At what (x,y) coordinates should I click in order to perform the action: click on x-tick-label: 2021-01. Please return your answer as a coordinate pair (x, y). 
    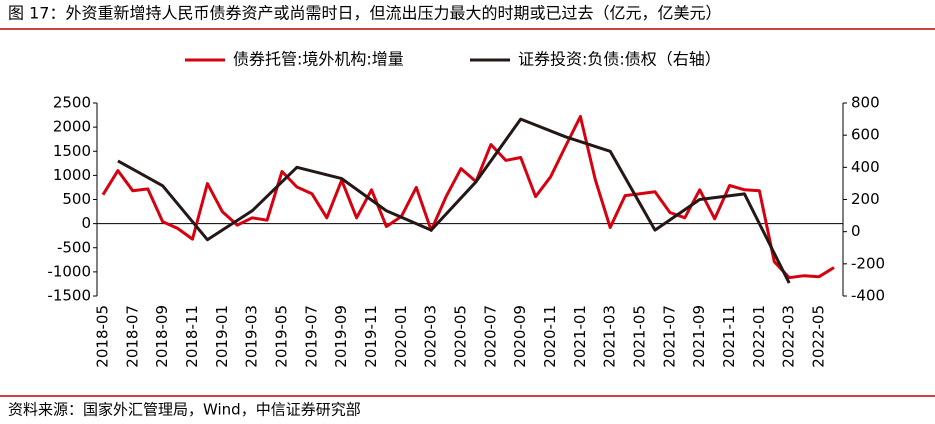
    Looking at the image, I should click on (580, 336).